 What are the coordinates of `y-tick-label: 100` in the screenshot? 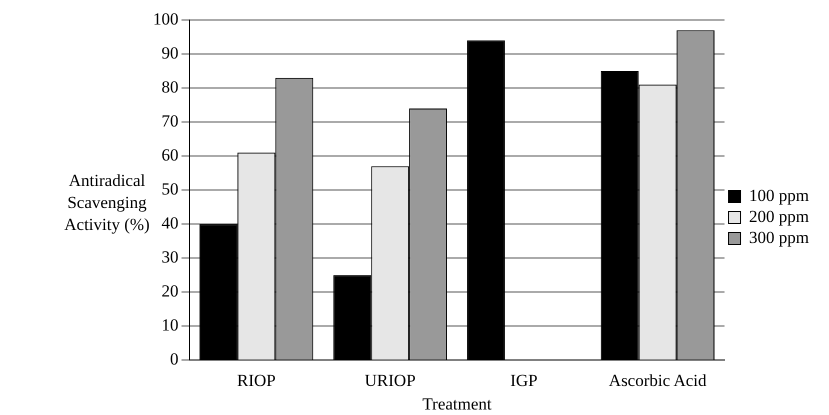 It's located at (165, 18).